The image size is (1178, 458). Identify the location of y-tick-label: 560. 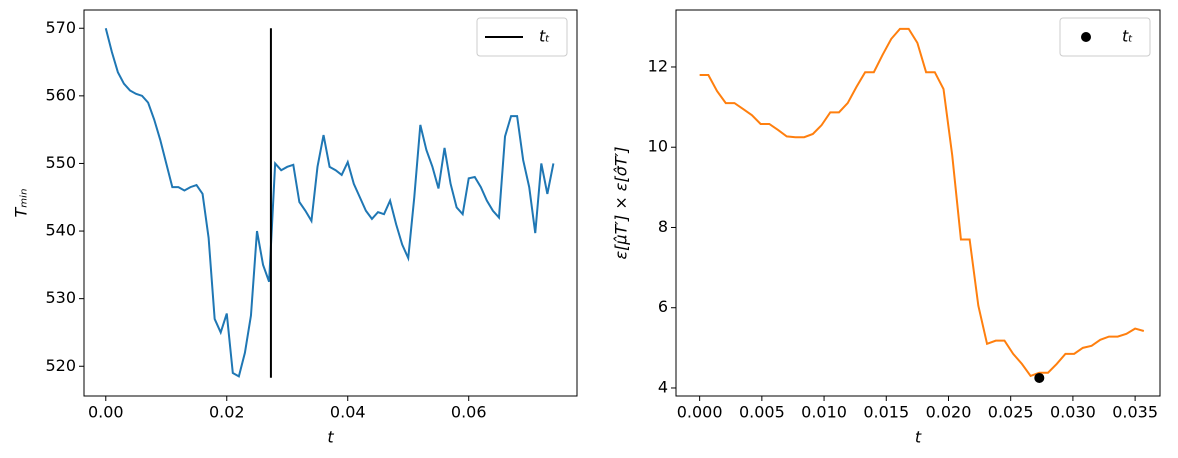
(60, 94).